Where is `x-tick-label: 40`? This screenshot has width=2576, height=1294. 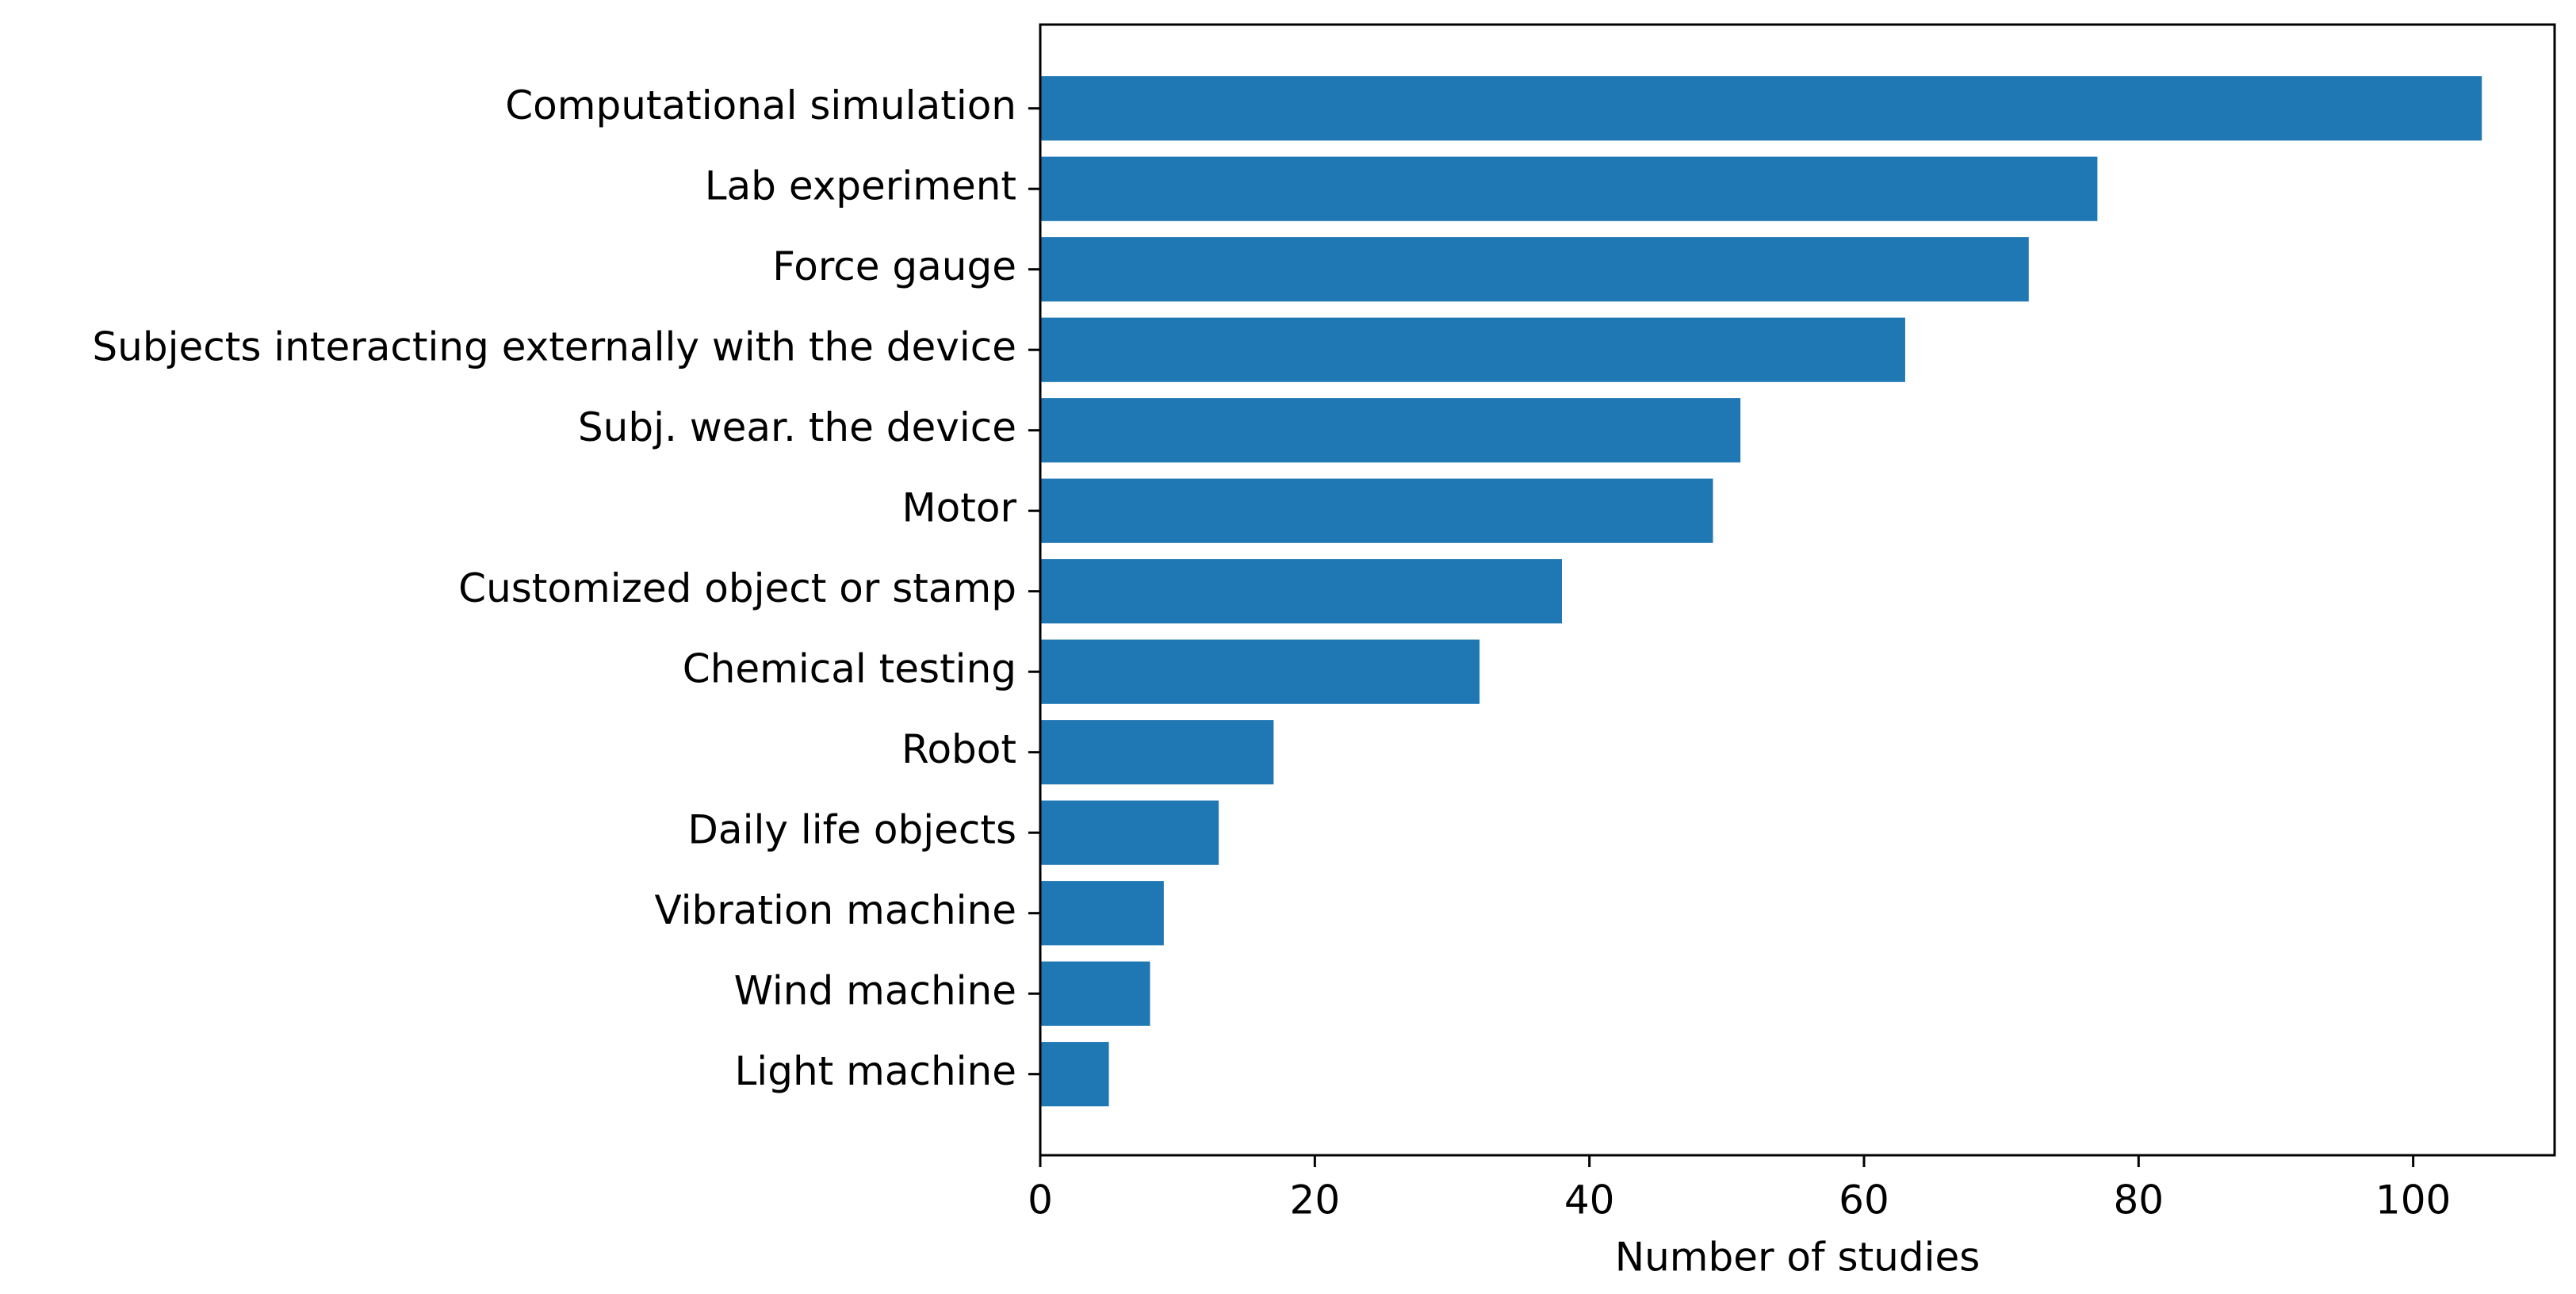 x-tick-label: 40 is located at coordinates (1589, 1200).